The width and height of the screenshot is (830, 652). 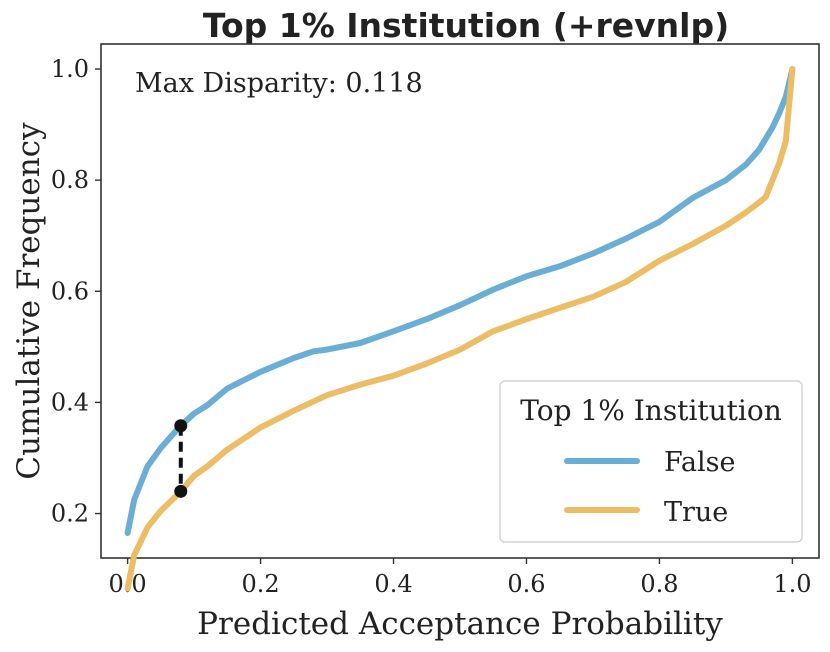 I want to click on chart-title: Top 1% Institution (+revnlp), so click(x=466, y=25).